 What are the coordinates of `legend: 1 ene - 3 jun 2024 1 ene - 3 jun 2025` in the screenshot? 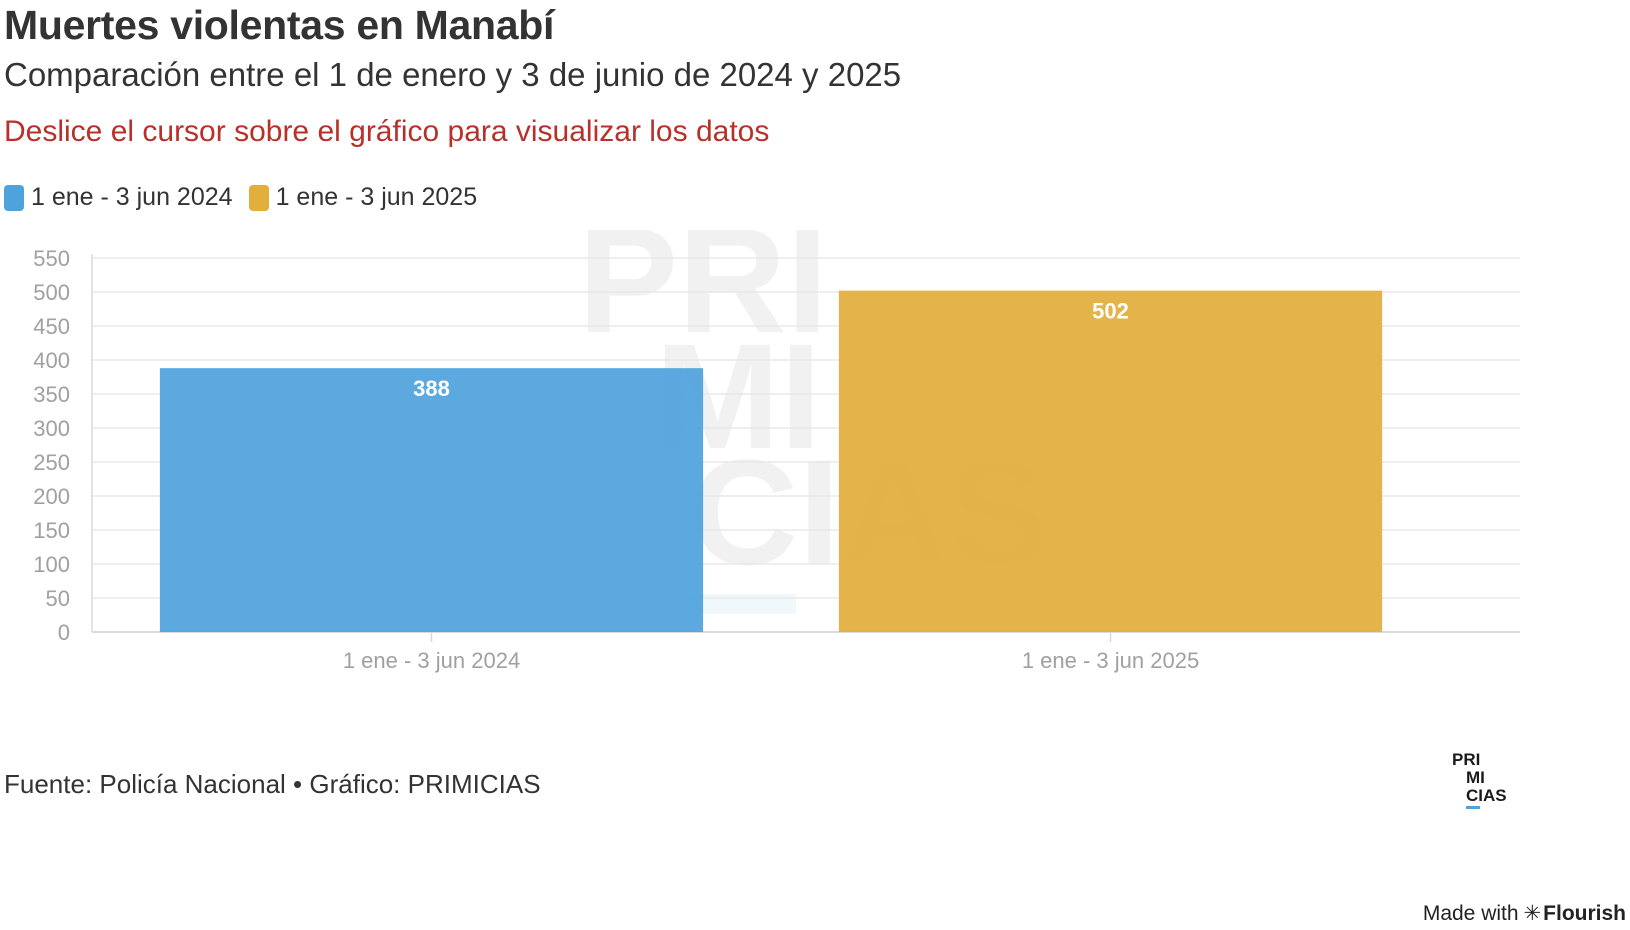 It's located at (248, 197).